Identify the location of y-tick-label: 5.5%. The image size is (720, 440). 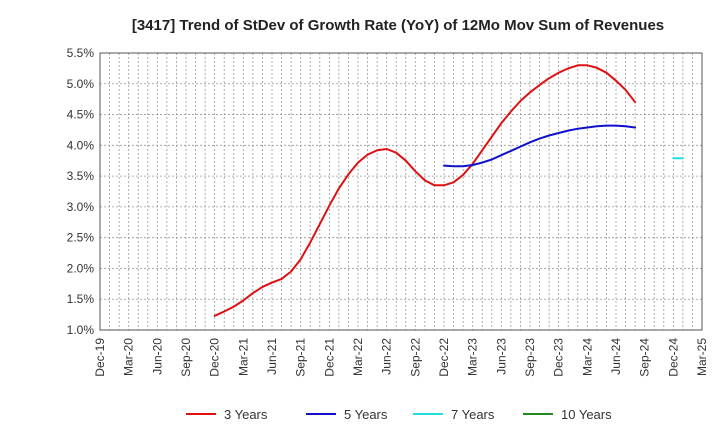
(81, 53).